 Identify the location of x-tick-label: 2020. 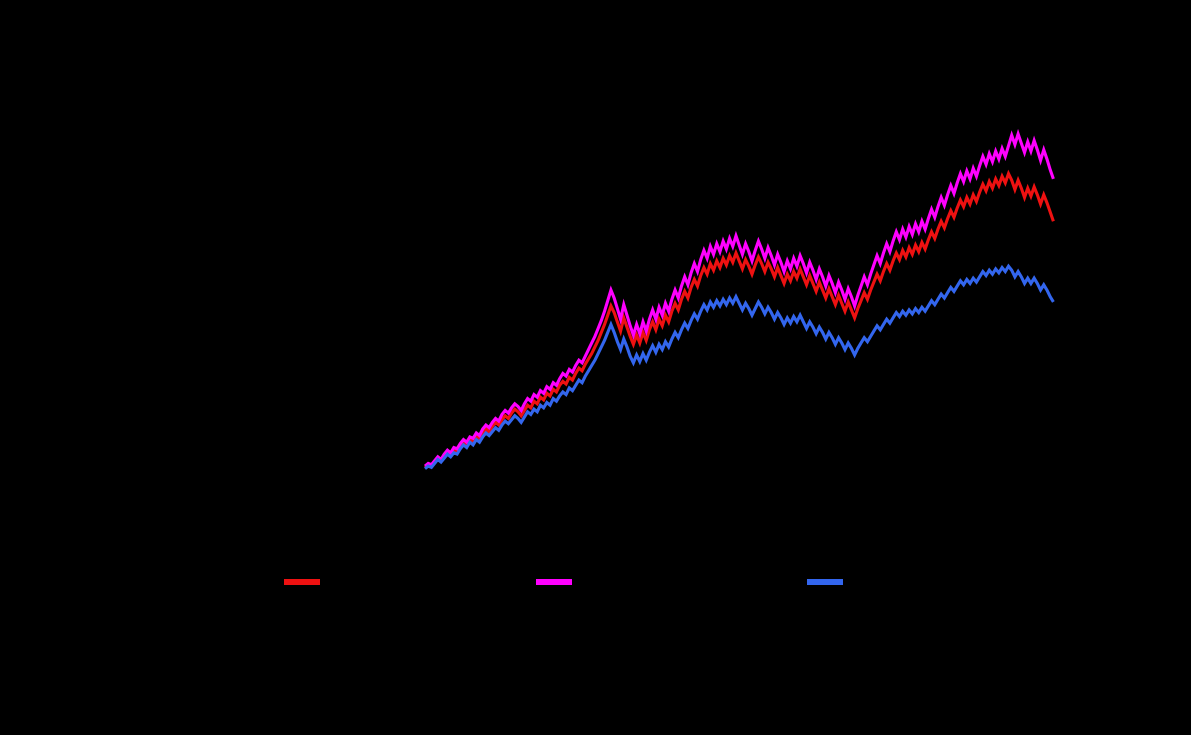
(957, 488).